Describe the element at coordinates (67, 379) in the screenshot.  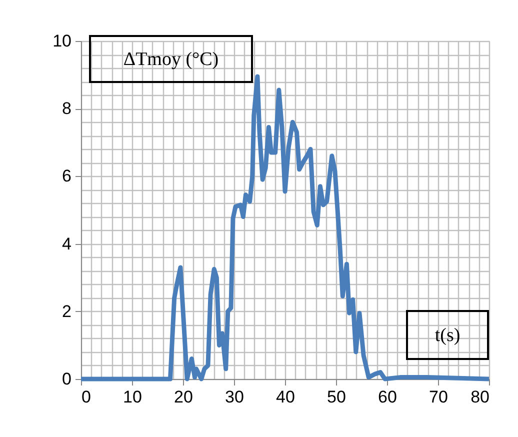
I see `y-tick-label: 0` at that location.